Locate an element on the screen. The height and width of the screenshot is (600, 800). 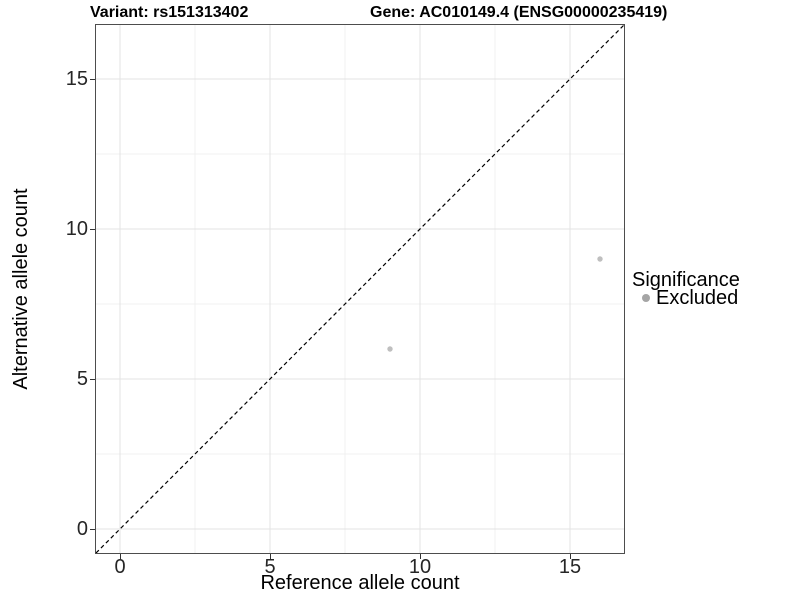
x-axis-title: Reference allele count is located at coordinates (360, 583).